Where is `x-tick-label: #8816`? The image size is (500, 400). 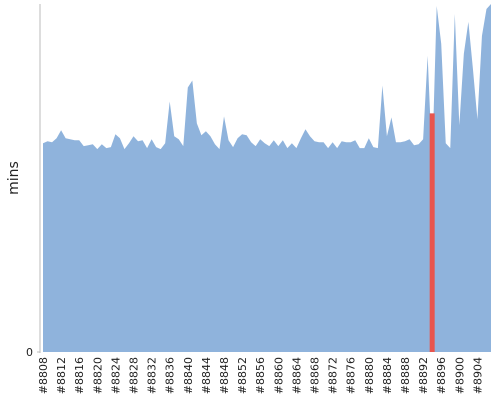 x-tick-label: #8816 is located at coordinates (79, 375).